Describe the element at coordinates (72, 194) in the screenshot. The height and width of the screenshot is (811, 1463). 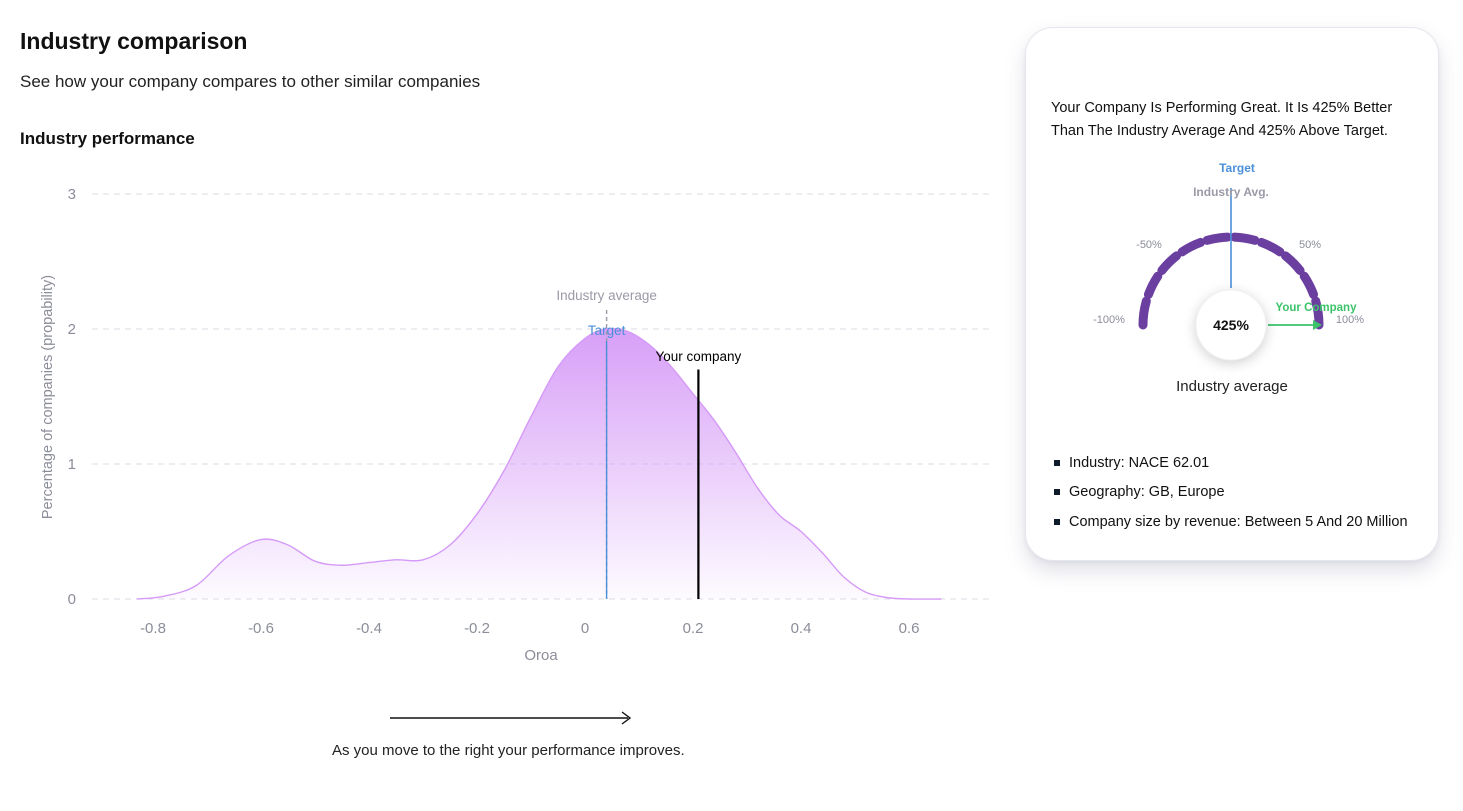
I see `y-tick-label: 3` at that location.